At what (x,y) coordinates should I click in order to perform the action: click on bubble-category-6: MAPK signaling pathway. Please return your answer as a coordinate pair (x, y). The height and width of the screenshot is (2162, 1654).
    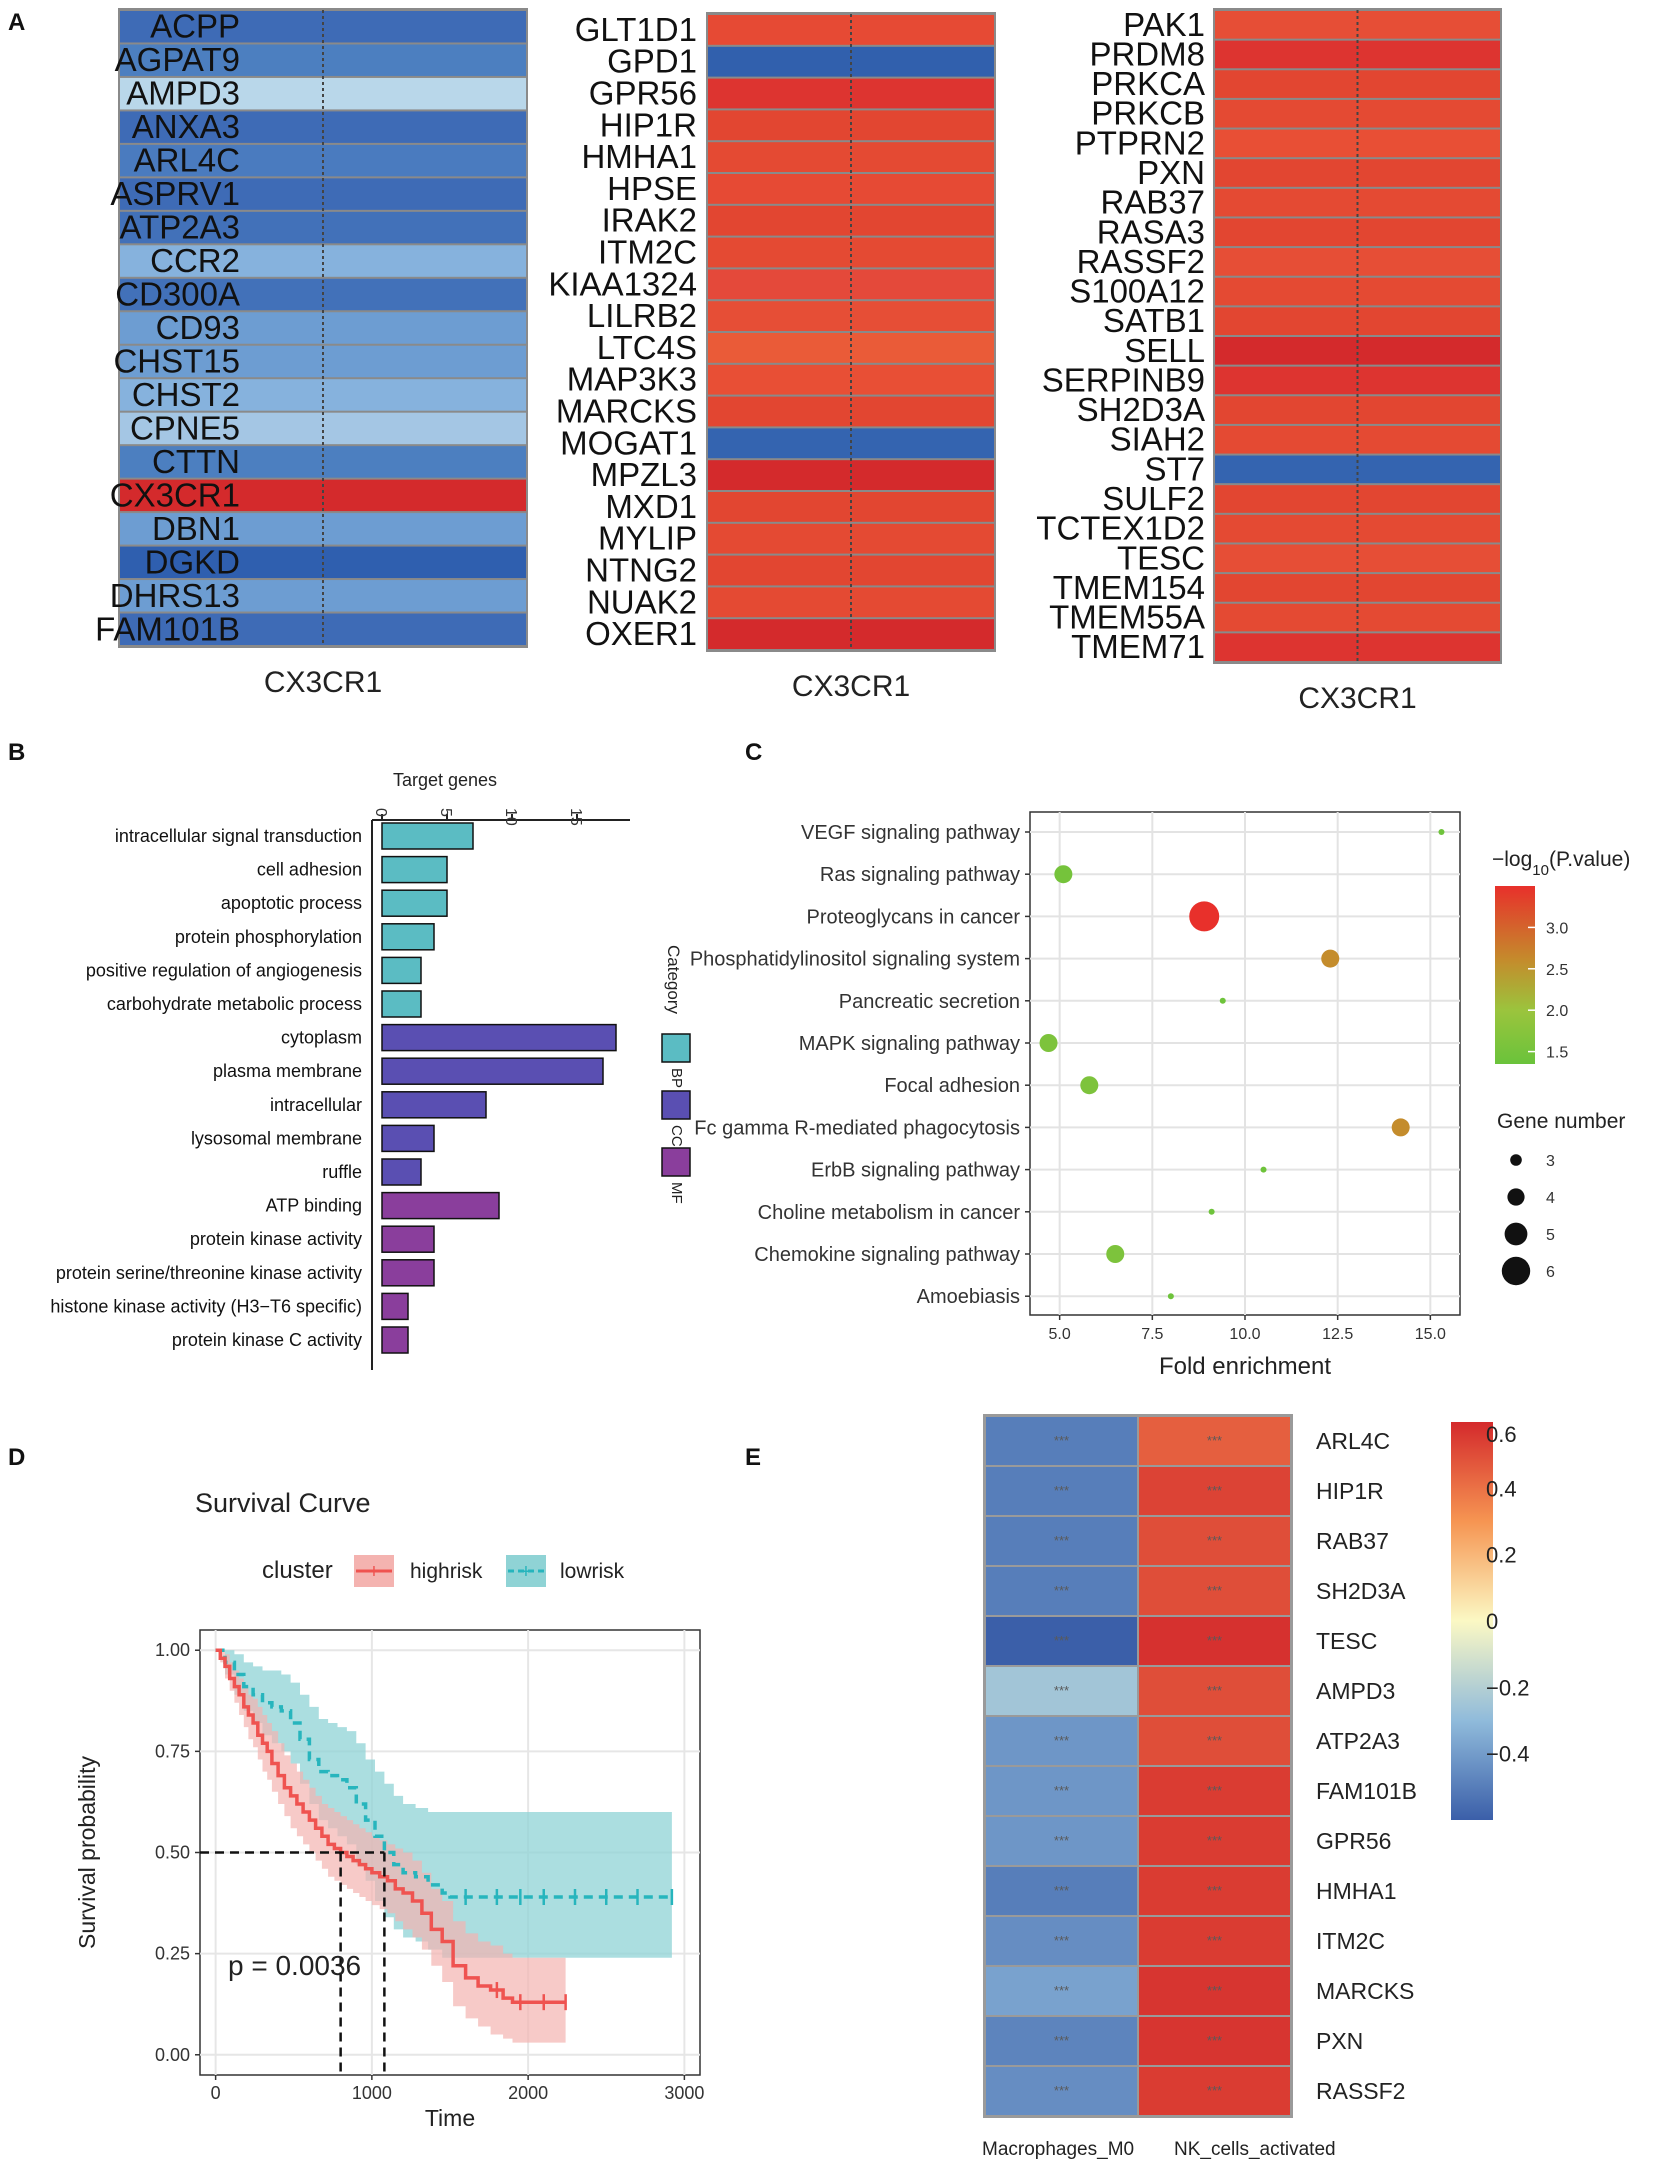
    Looking at the image, I should click on (909, 1044).